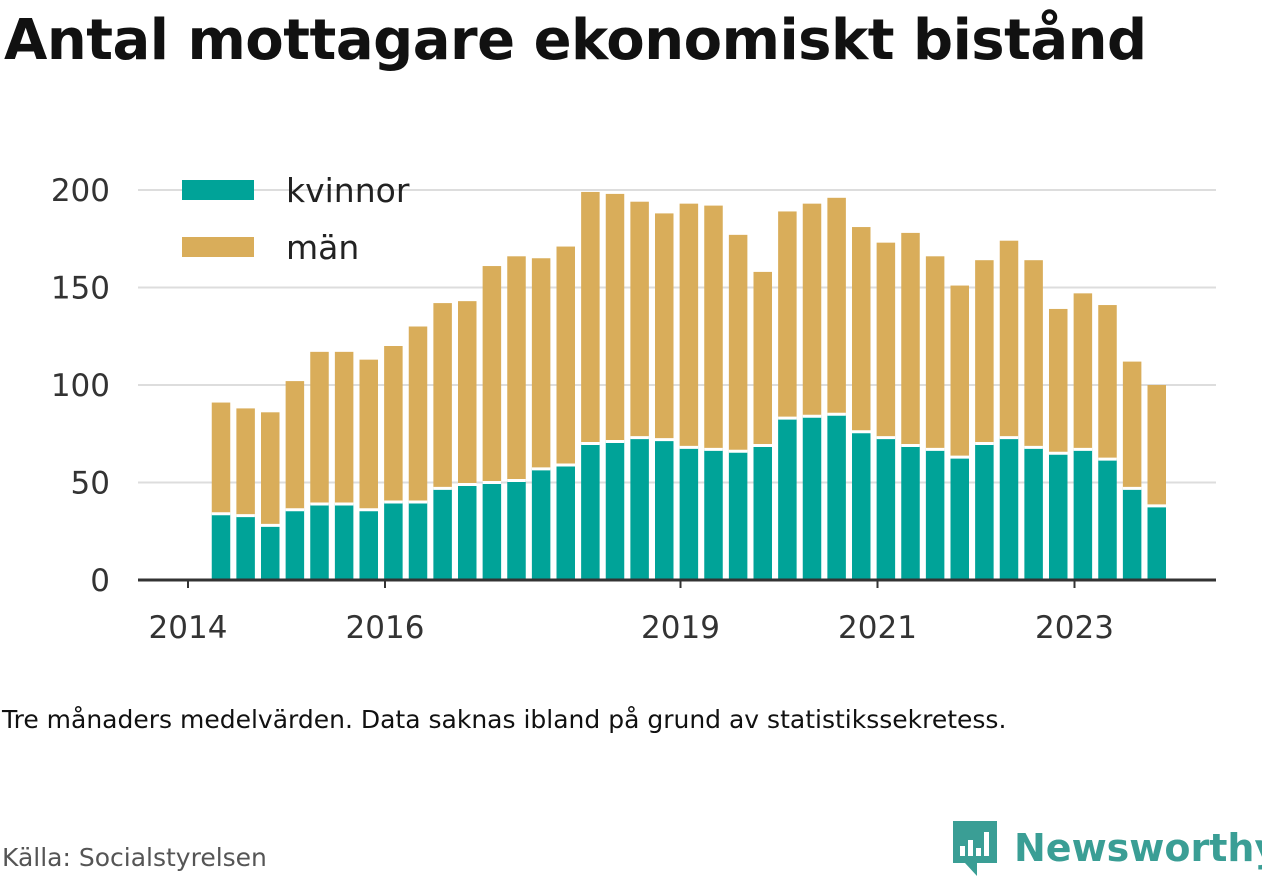 The height and width of the screenshot is (879, 1262). I want to click on brand-logo: Newsworthy, so click(1106, 848).